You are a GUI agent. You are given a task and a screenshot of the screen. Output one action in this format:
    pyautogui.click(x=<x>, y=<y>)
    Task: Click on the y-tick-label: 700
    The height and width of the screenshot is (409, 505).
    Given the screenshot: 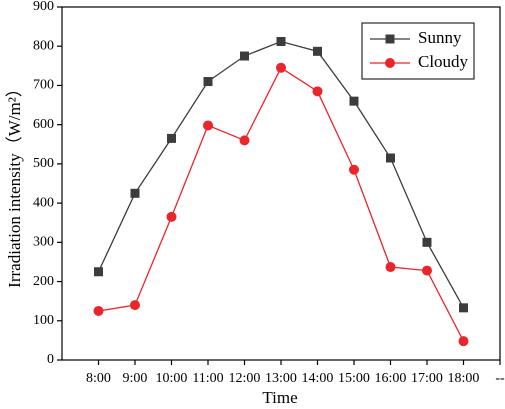 What is the action you would take?
    pyautogui.click(x=43, y=85)
    